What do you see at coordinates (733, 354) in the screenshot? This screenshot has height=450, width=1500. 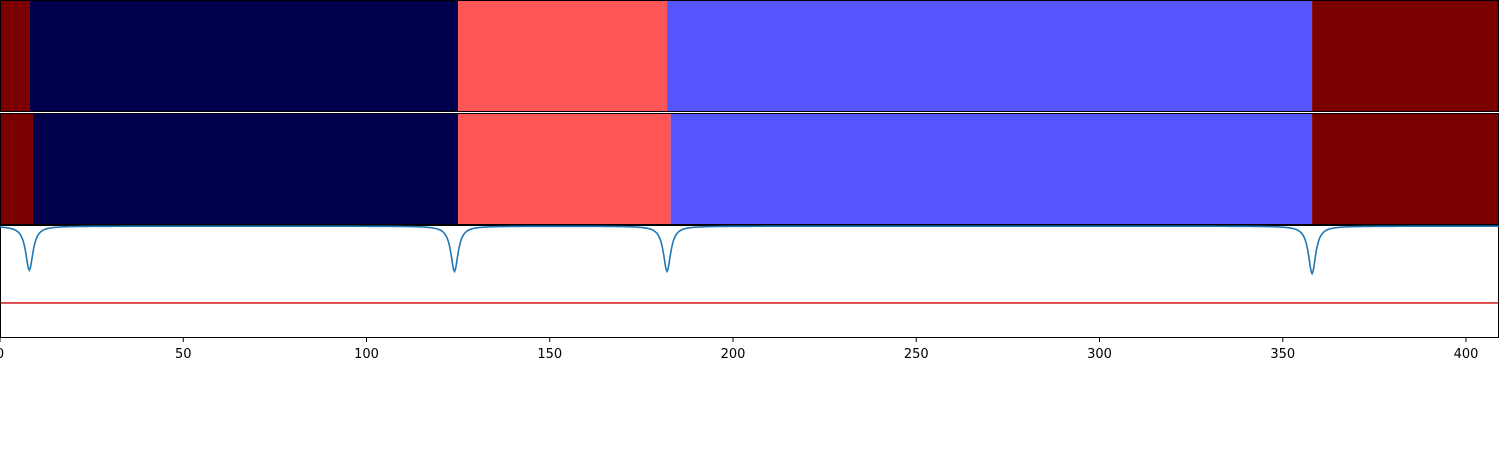 I see `x-tick-label-200: 200` at bounding box center [733, 354].